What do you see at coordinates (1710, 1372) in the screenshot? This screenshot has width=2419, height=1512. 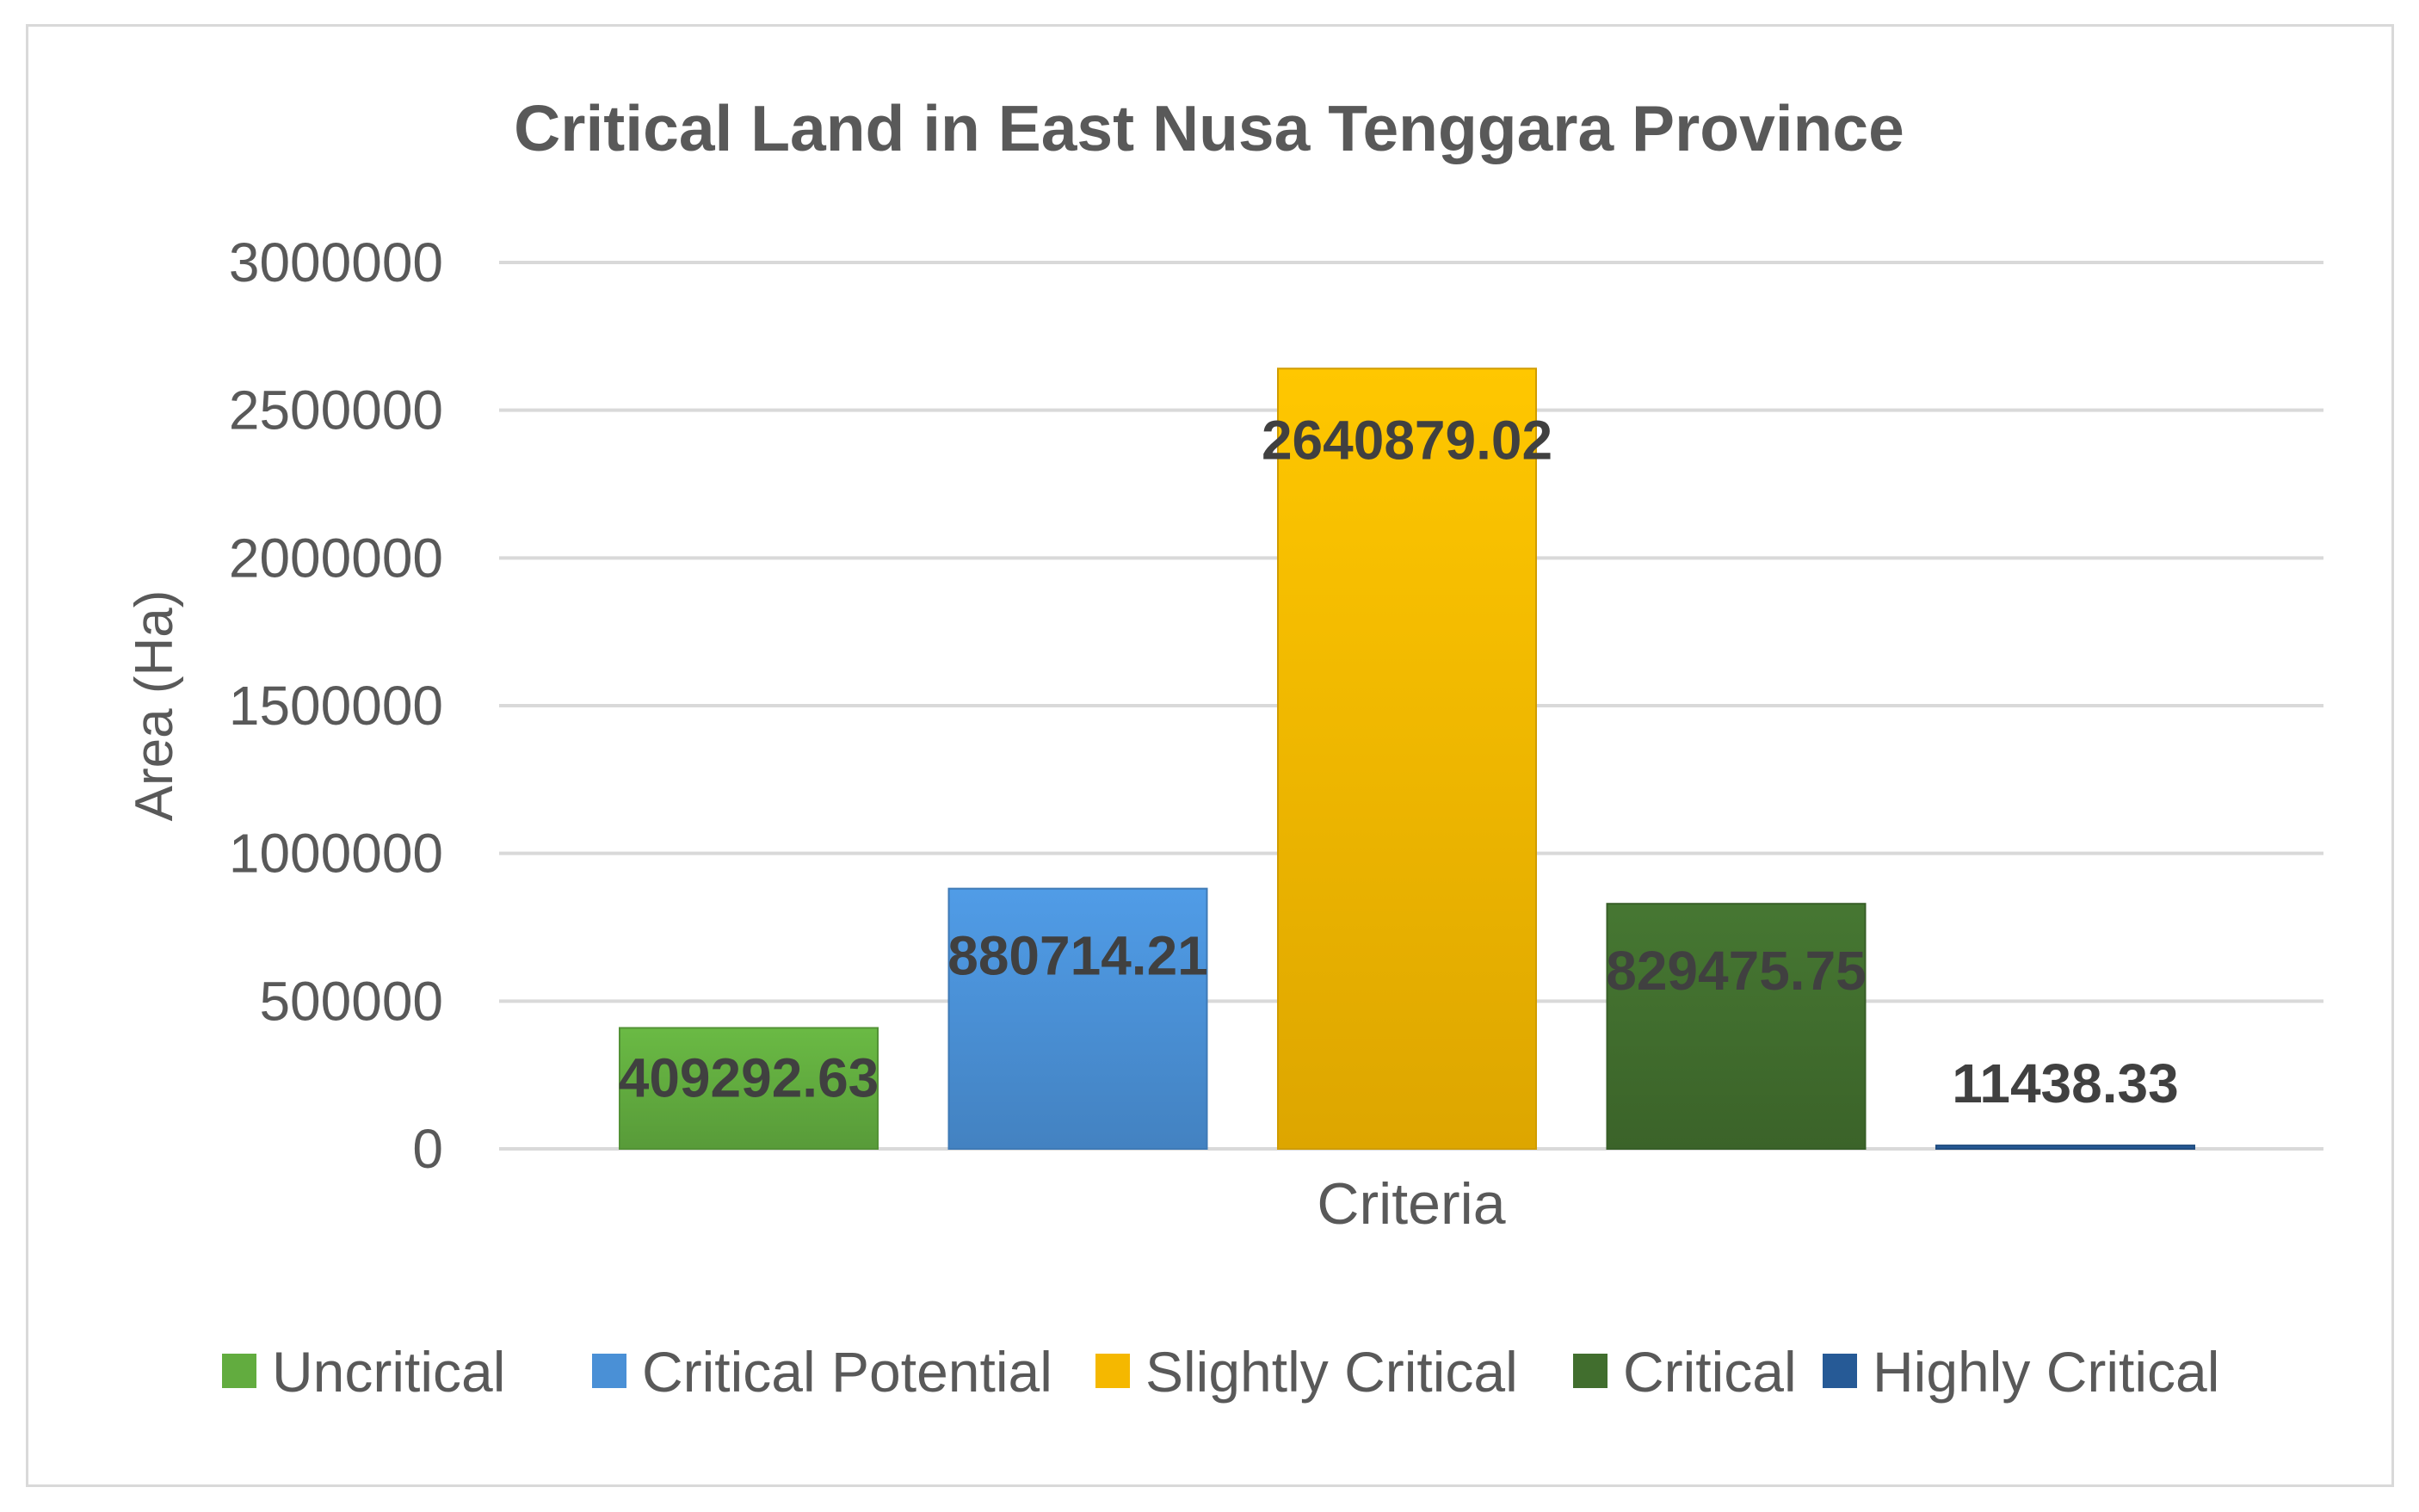 I see `legend-label: Critical` at bounding box center [1710, 1372].